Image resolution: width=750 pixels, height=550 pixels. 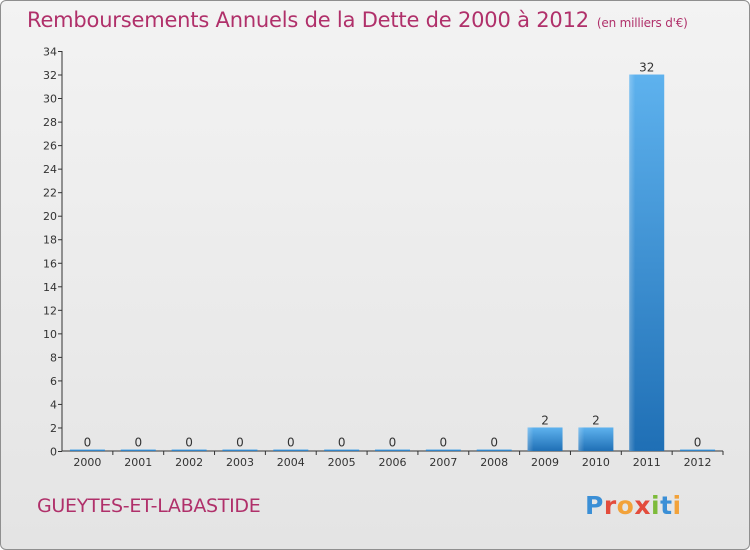 What do you see at coordinates (50, 52) in the screenshot?
I see `y-tick-label: 34` at bounding box center [50, 52].